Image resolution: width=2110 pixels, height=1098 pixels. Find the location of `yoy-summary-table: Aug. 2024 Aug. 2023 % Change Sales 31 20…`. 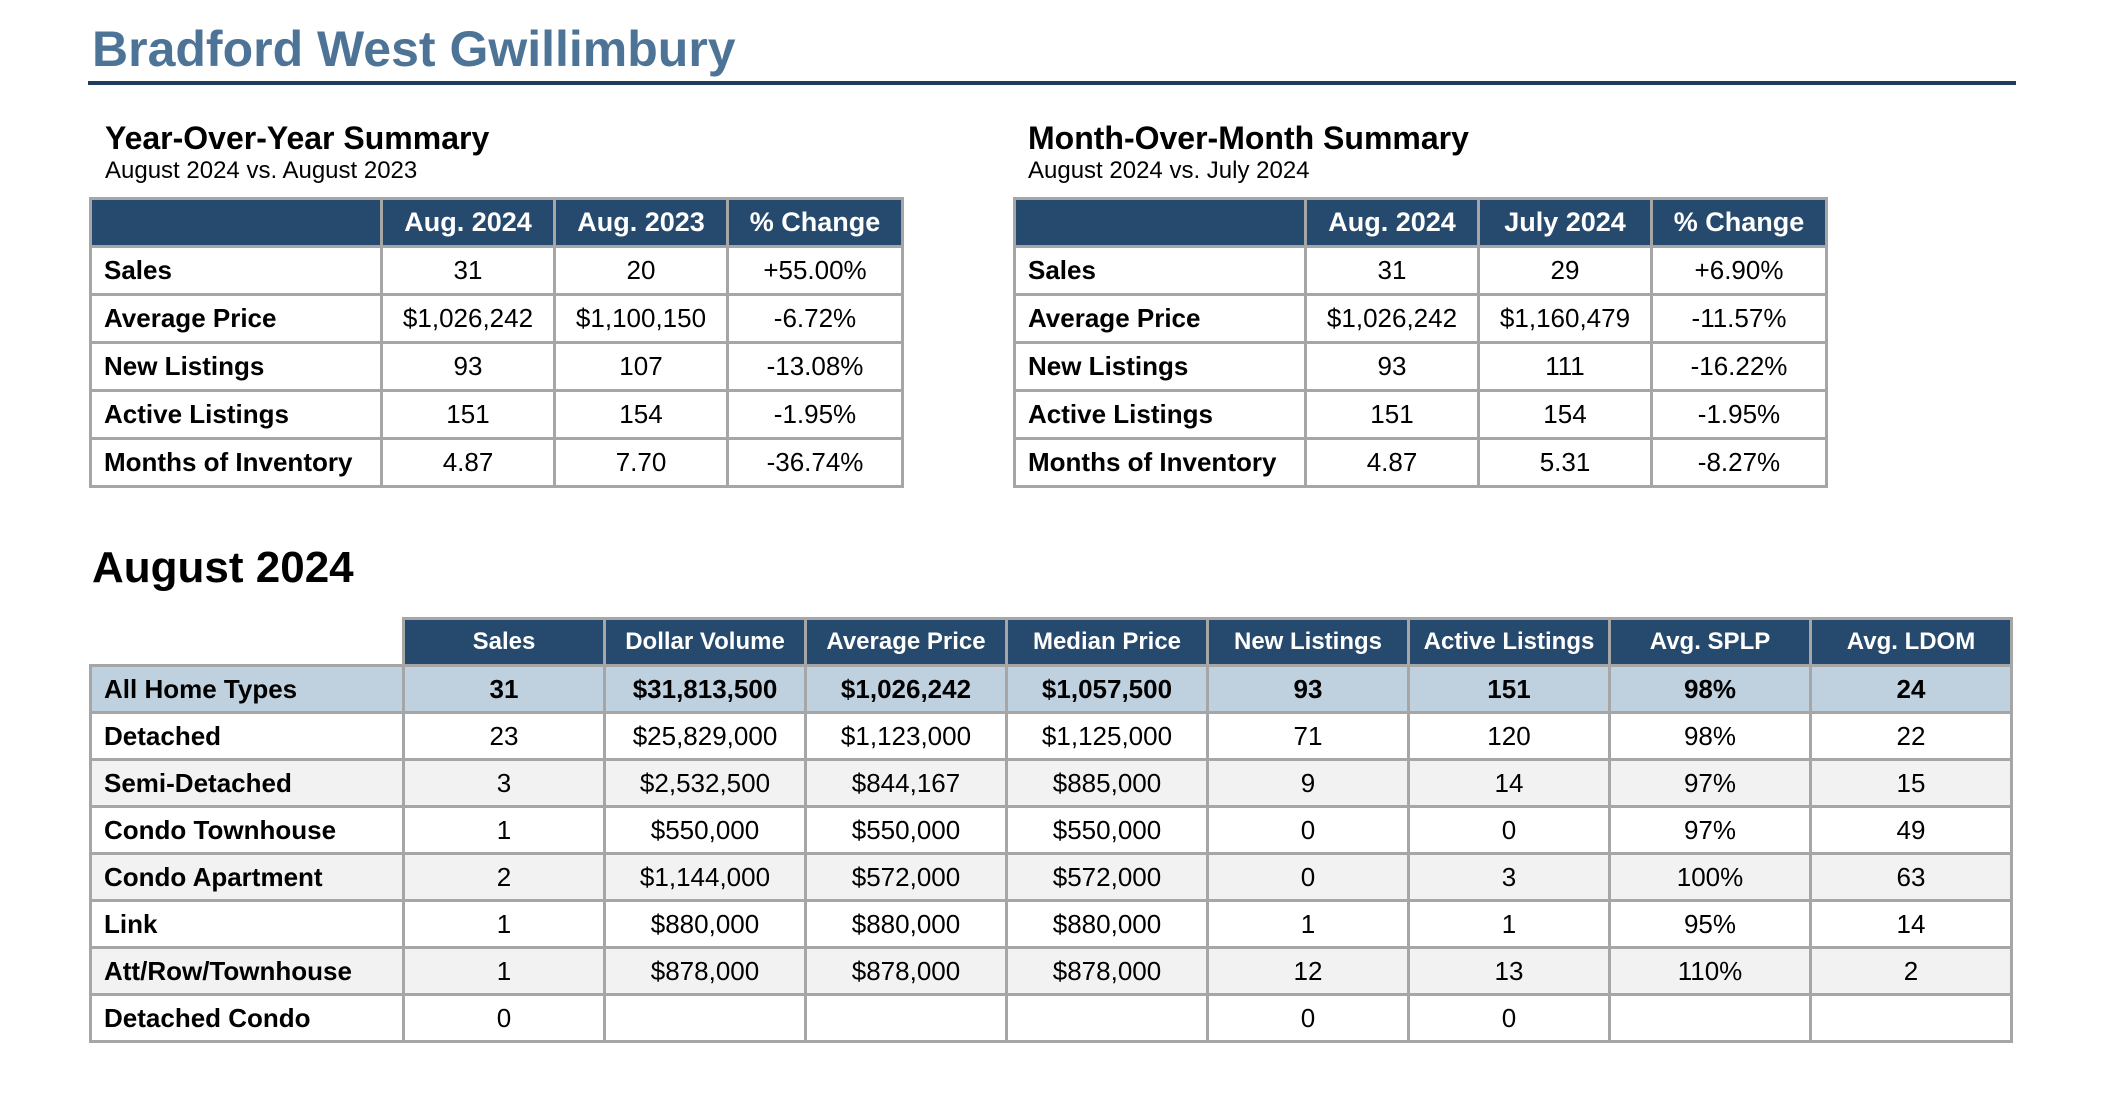

yoy-summary-table: Aug. 2024 Aug. 2023 % Change Sales 31 20… is located at coordinates (496, 342).